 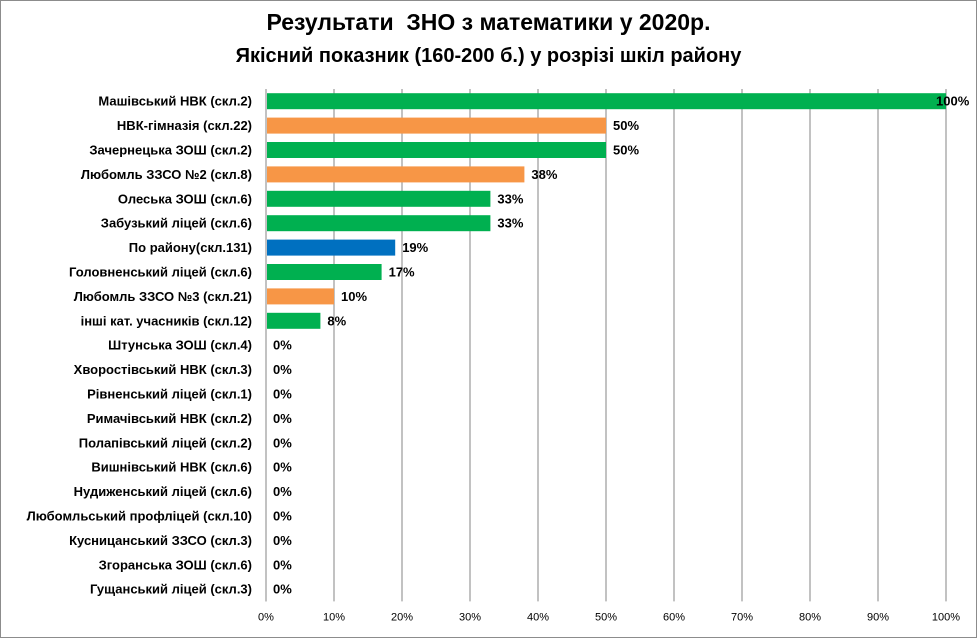 I want to click on x-tick-label-0: 0%, so click(x=266, y=617).